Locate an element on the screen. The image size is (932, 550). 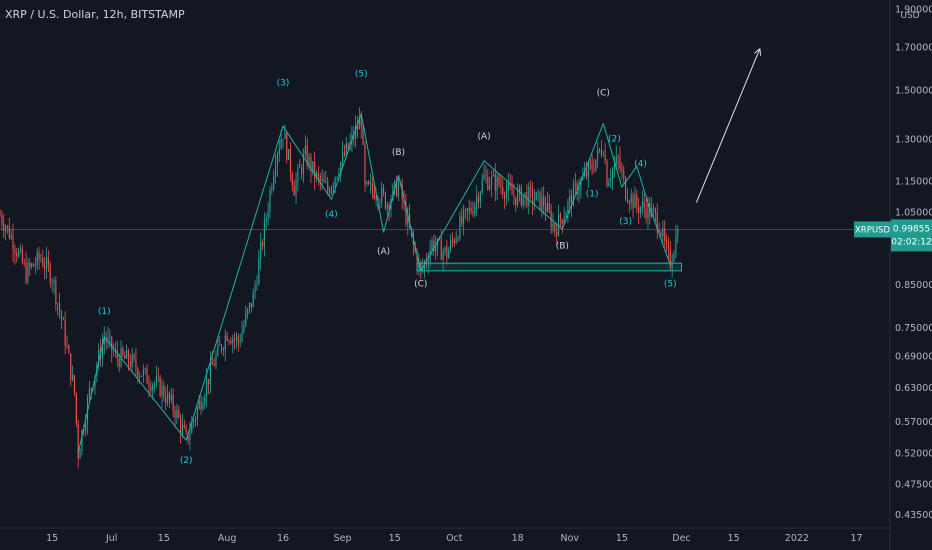
wave-label: (4) is located at coordinates (640, 164).